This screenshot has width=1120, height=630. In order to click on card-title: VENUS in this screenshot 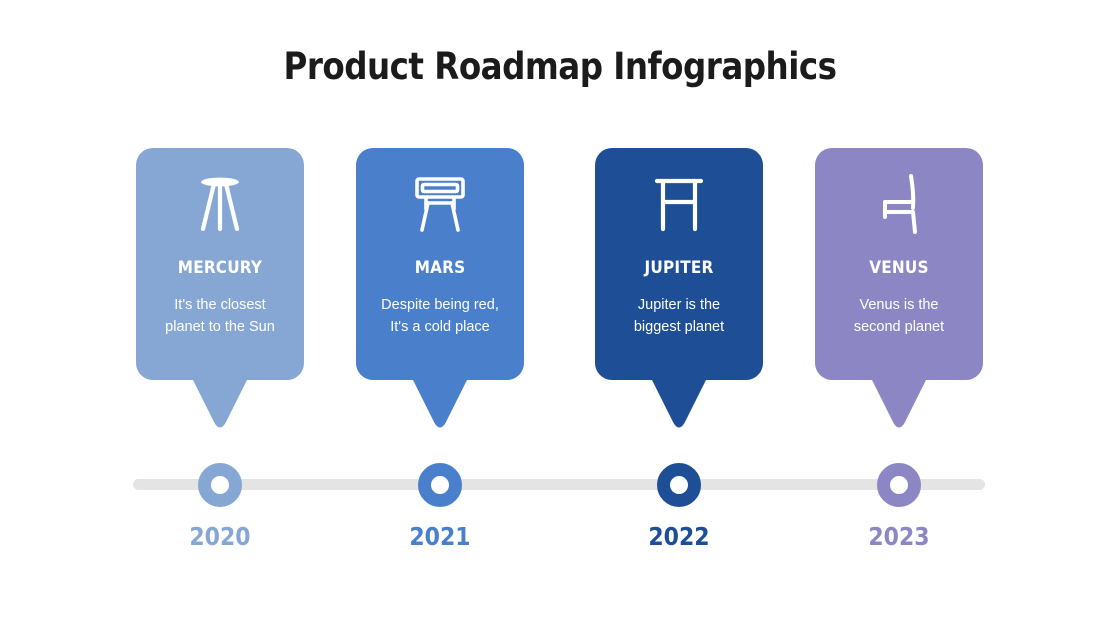, I will do `click(899, 268)`.